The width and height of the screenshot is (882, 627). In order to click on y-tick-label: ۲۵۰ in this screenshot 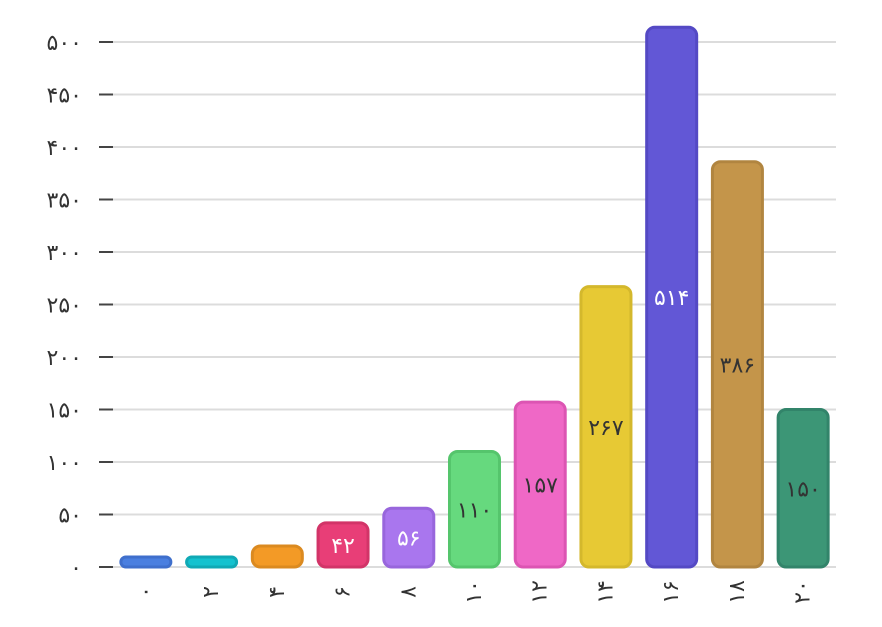, I will do `click(64, 306)`.